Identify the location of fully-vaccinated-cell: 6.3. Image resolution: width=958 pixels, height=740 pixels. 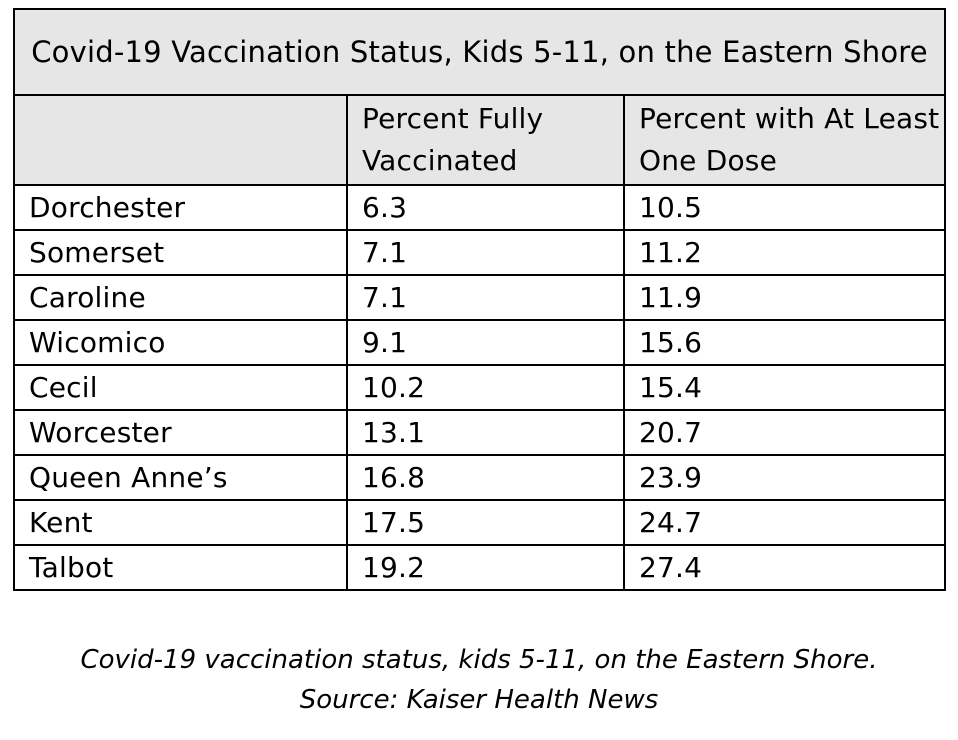
(485, 207).